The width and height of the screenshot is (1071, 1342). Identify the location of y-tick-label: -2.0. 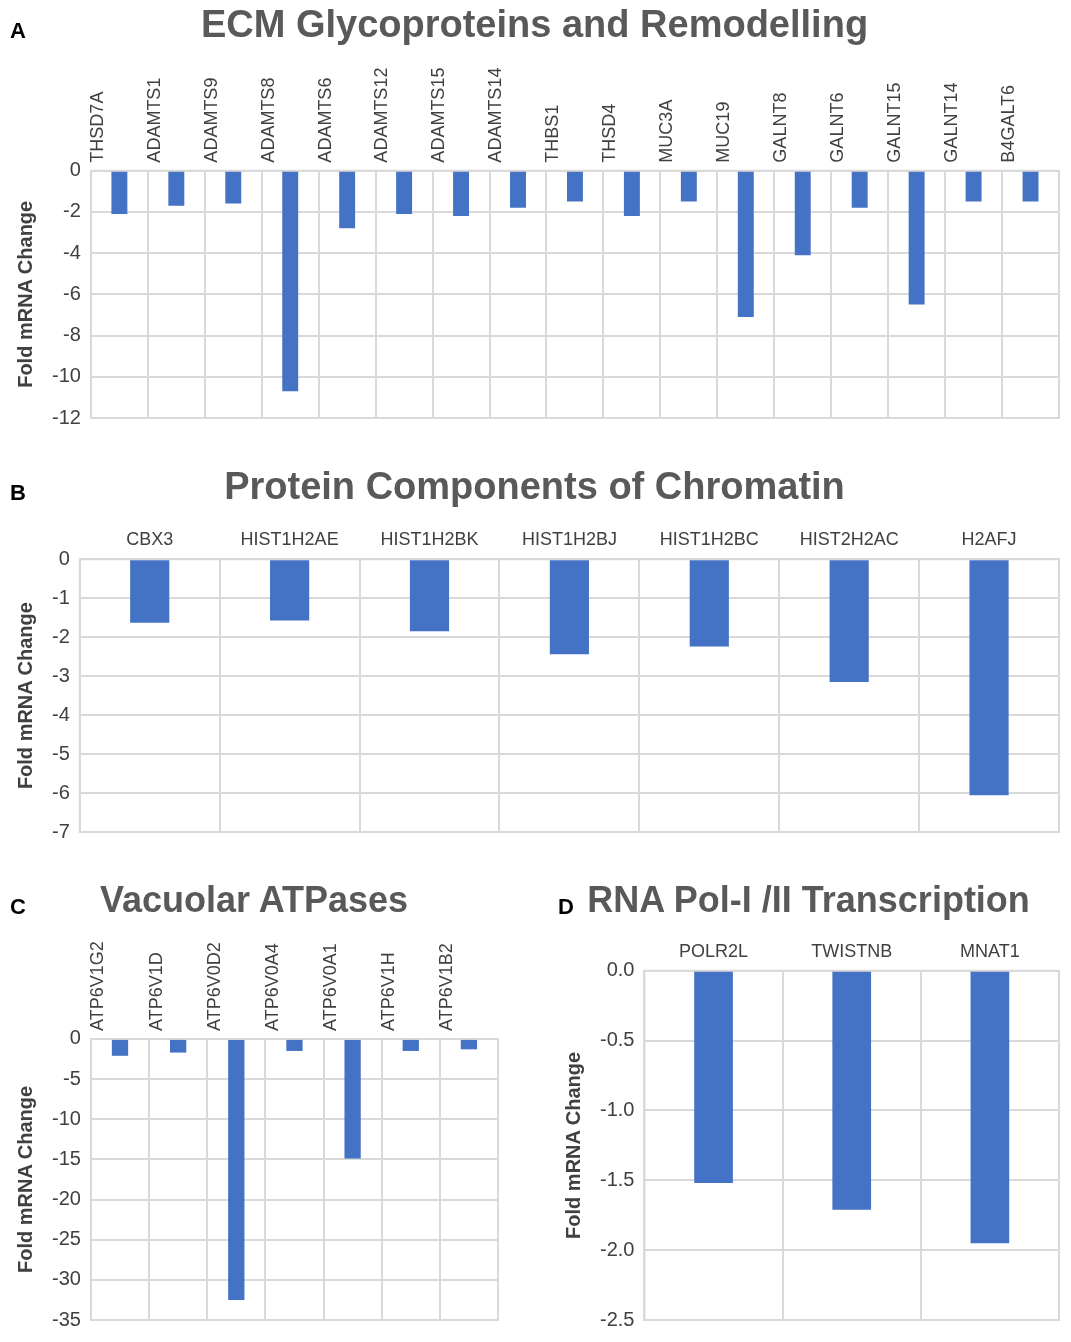
(617, 1248).